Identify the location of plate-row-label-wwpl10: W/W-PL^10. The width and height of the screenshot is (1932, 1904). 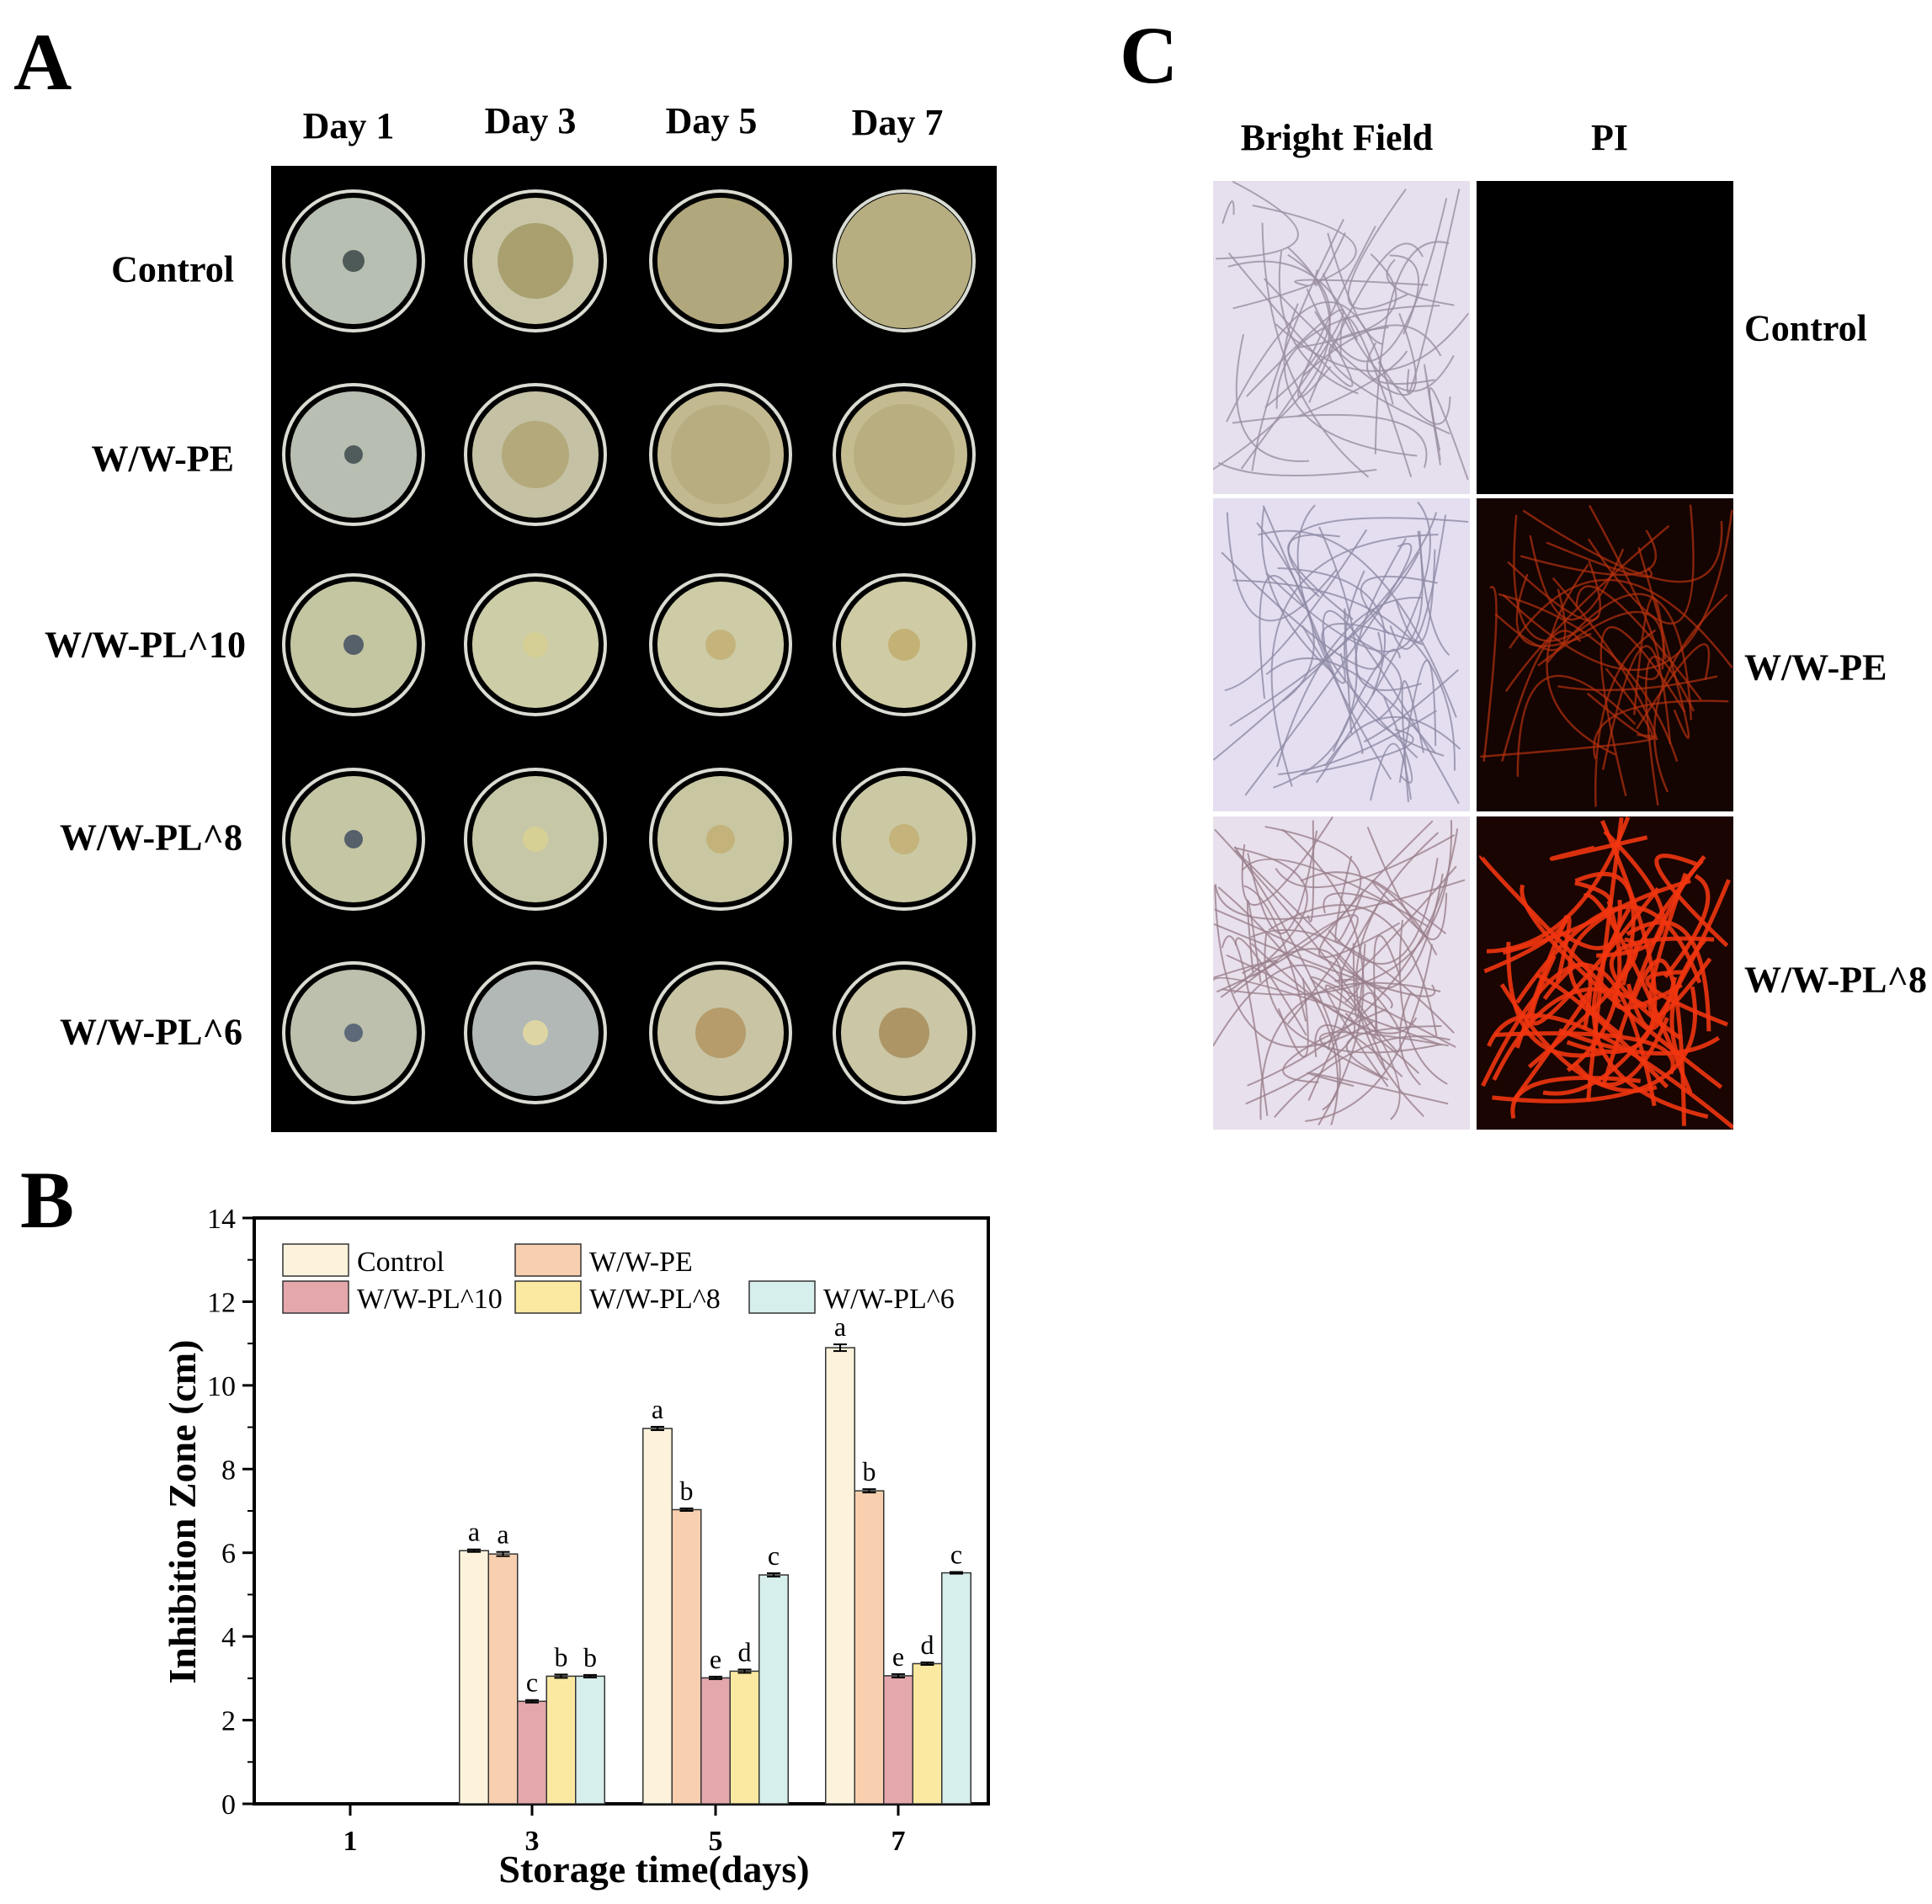
(145, 645).